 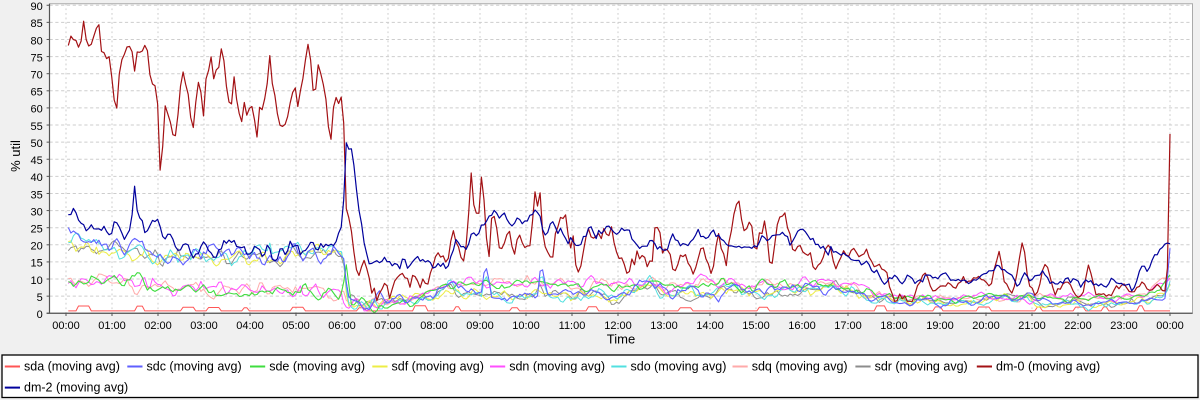 I want to click on svg-text: sdc (moving avg), so click(x=194, y=367).